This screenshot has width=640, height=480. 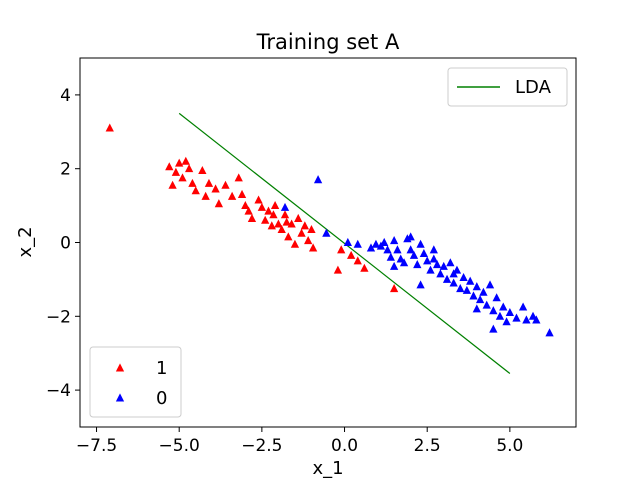 I want to click on x-tick-label: −5.0, so click(x=179, y=446).